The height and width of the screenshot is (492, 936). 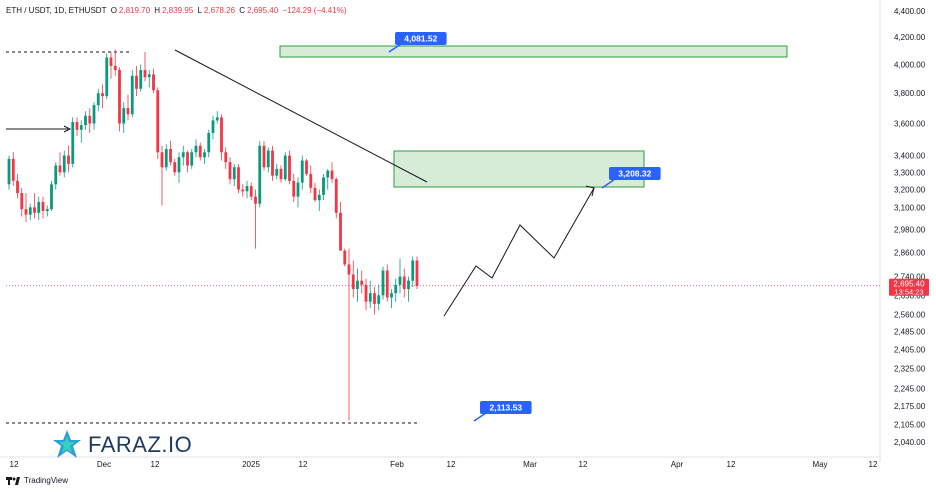 I want to click on last-price-countdown: 13:54:23, so click(x=908, y=291).